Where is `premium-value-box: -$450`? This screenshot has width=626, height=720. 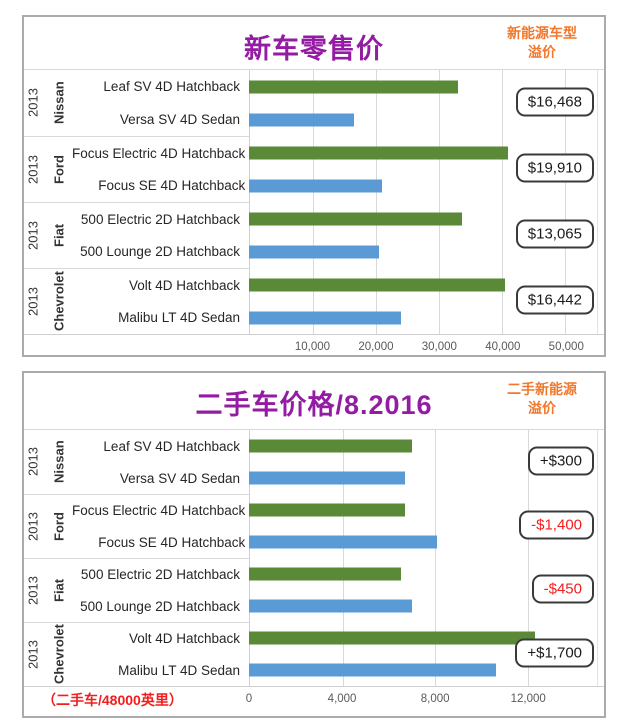
premium-value-box: -$450 is located at coordinates (562, 589).